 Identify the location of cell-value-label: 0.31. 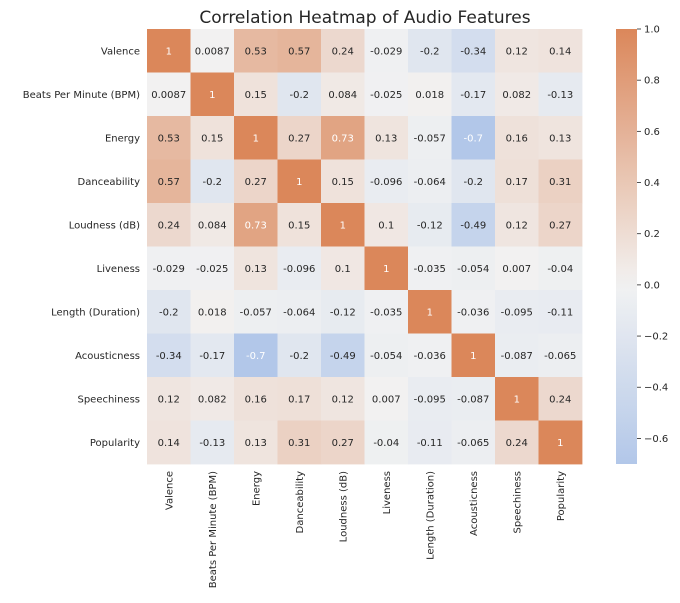
(299, 443).